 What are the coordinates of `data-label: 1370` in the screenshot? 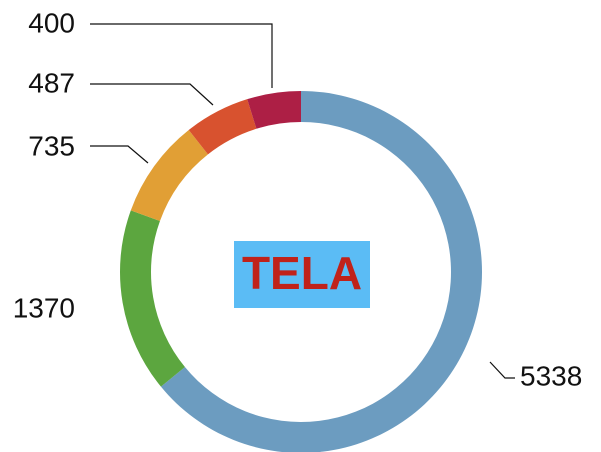 It's located at (44, 307).